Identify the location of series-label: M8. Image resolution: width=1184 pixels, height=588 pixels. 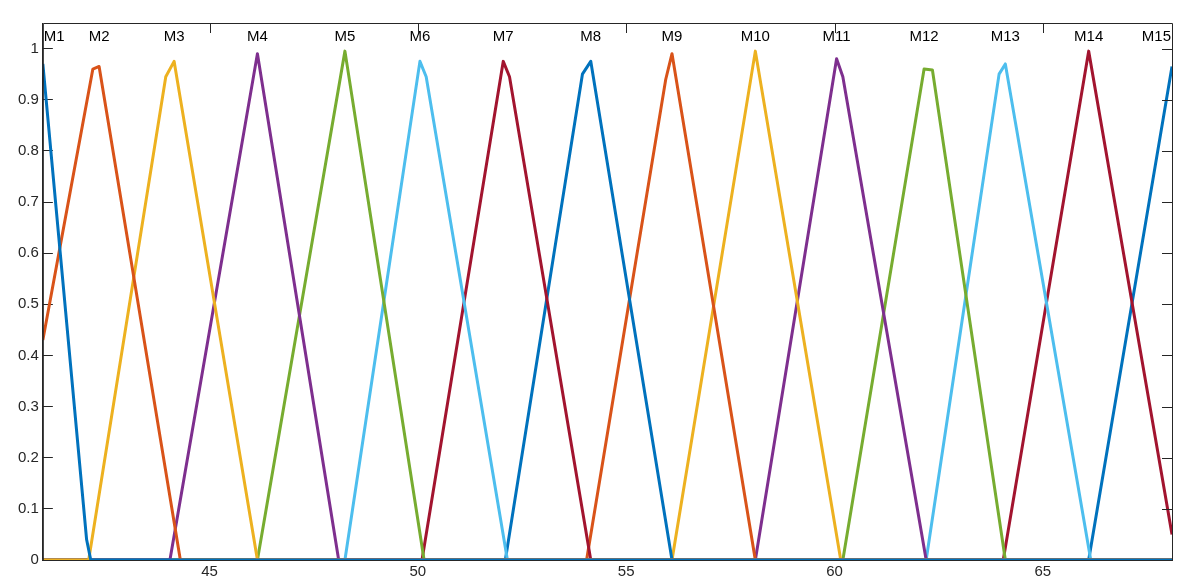
(591, 36).